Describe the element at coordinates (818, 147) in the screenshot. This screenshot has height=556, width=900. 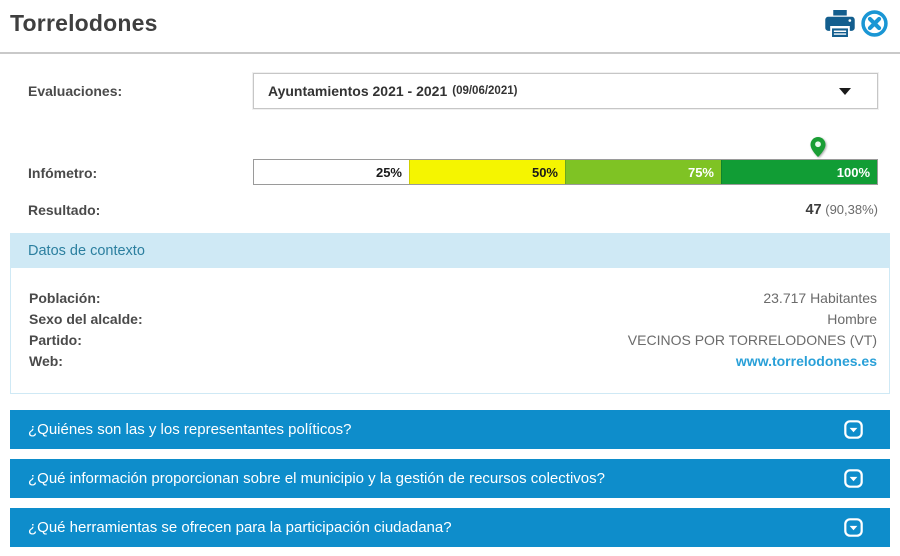
I see `infometro-marker-pin-icon` at that location.